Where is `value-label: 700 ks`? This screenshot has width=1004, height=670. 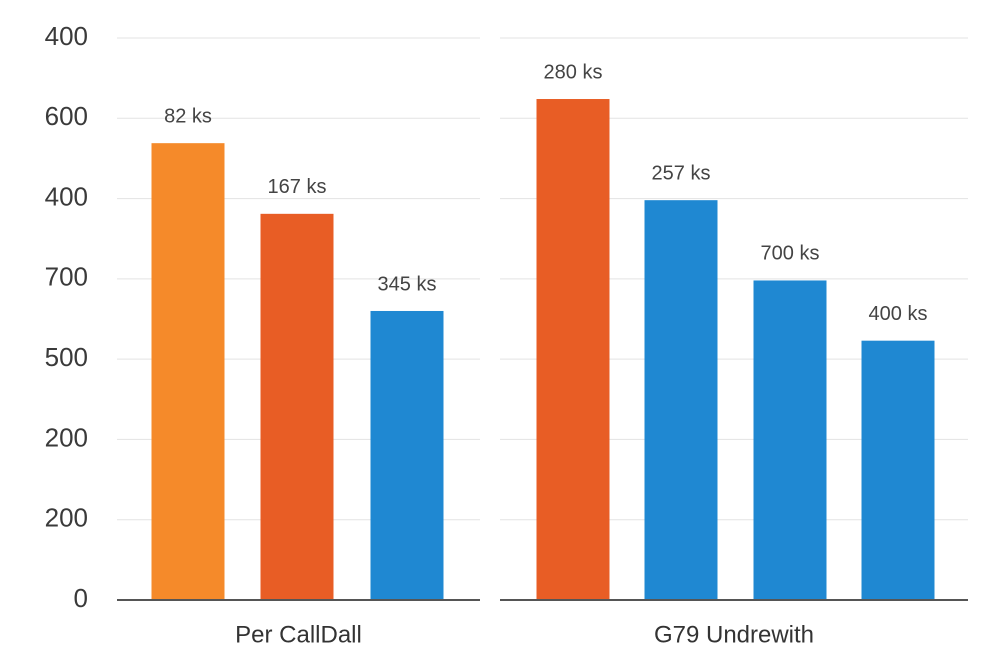 value-label: 700 ks is located at coordinates (790, 254).